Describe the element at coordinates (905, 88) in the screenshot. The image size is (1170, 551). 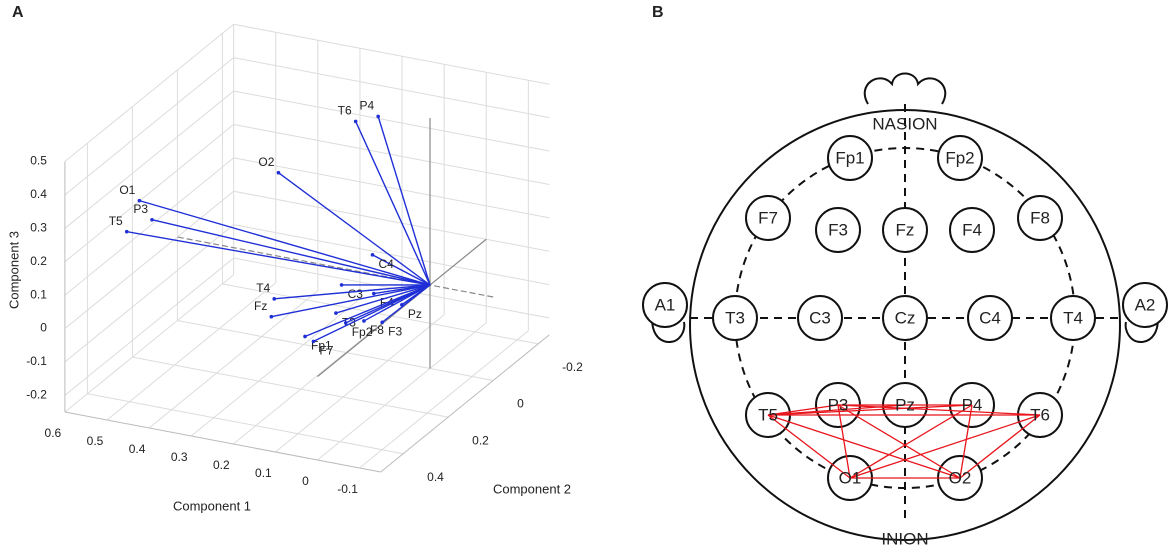
I see `nose` at that location.